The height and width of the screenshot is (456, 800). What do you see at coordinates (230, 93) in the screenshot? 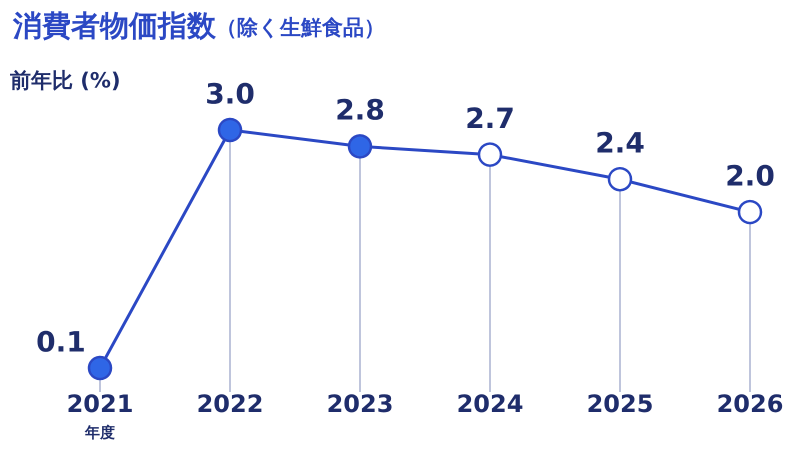
I see `data-label: 3.0` at bounding box center [230, 93].